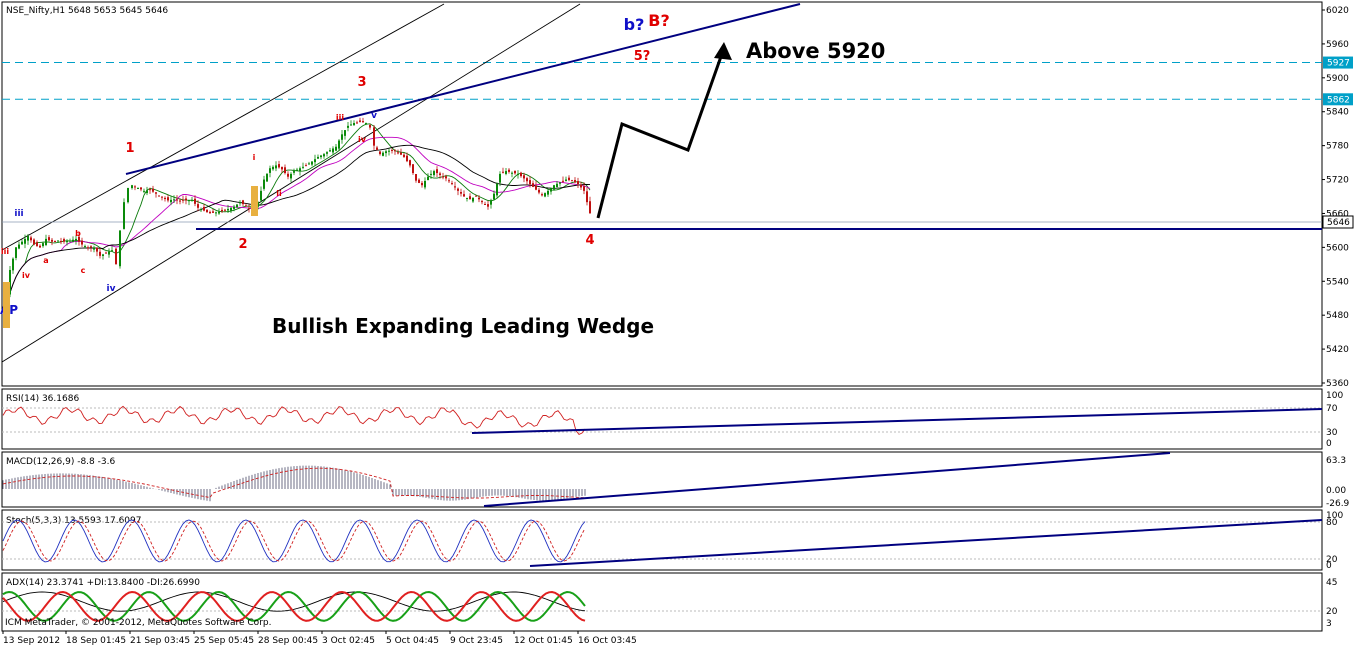 The image size is (1361, 647). I want to click on time-tick-label: 16 Oct 03:45, so click(607, 641).